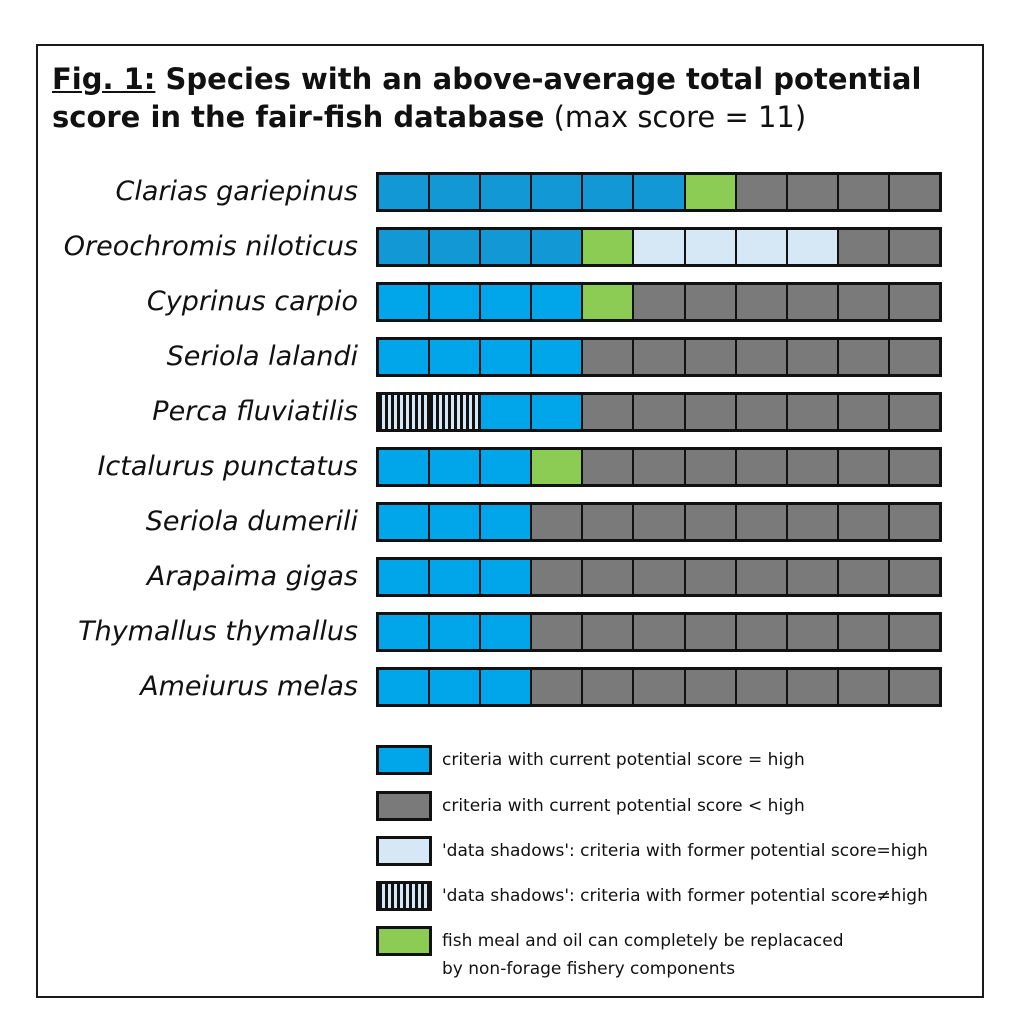  What do you see at coordinates (255, 411) in the screenshot?
I see `species-label: Perca fluviatilis` at bounding box center [255, 411].